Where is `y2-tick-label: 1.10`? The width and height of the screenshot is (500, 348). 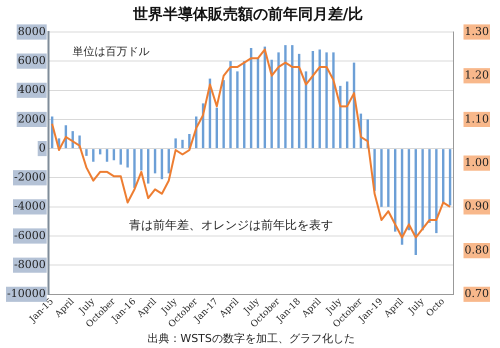
y2-tick-label: 1.10 is located at coordinates (477, 119).